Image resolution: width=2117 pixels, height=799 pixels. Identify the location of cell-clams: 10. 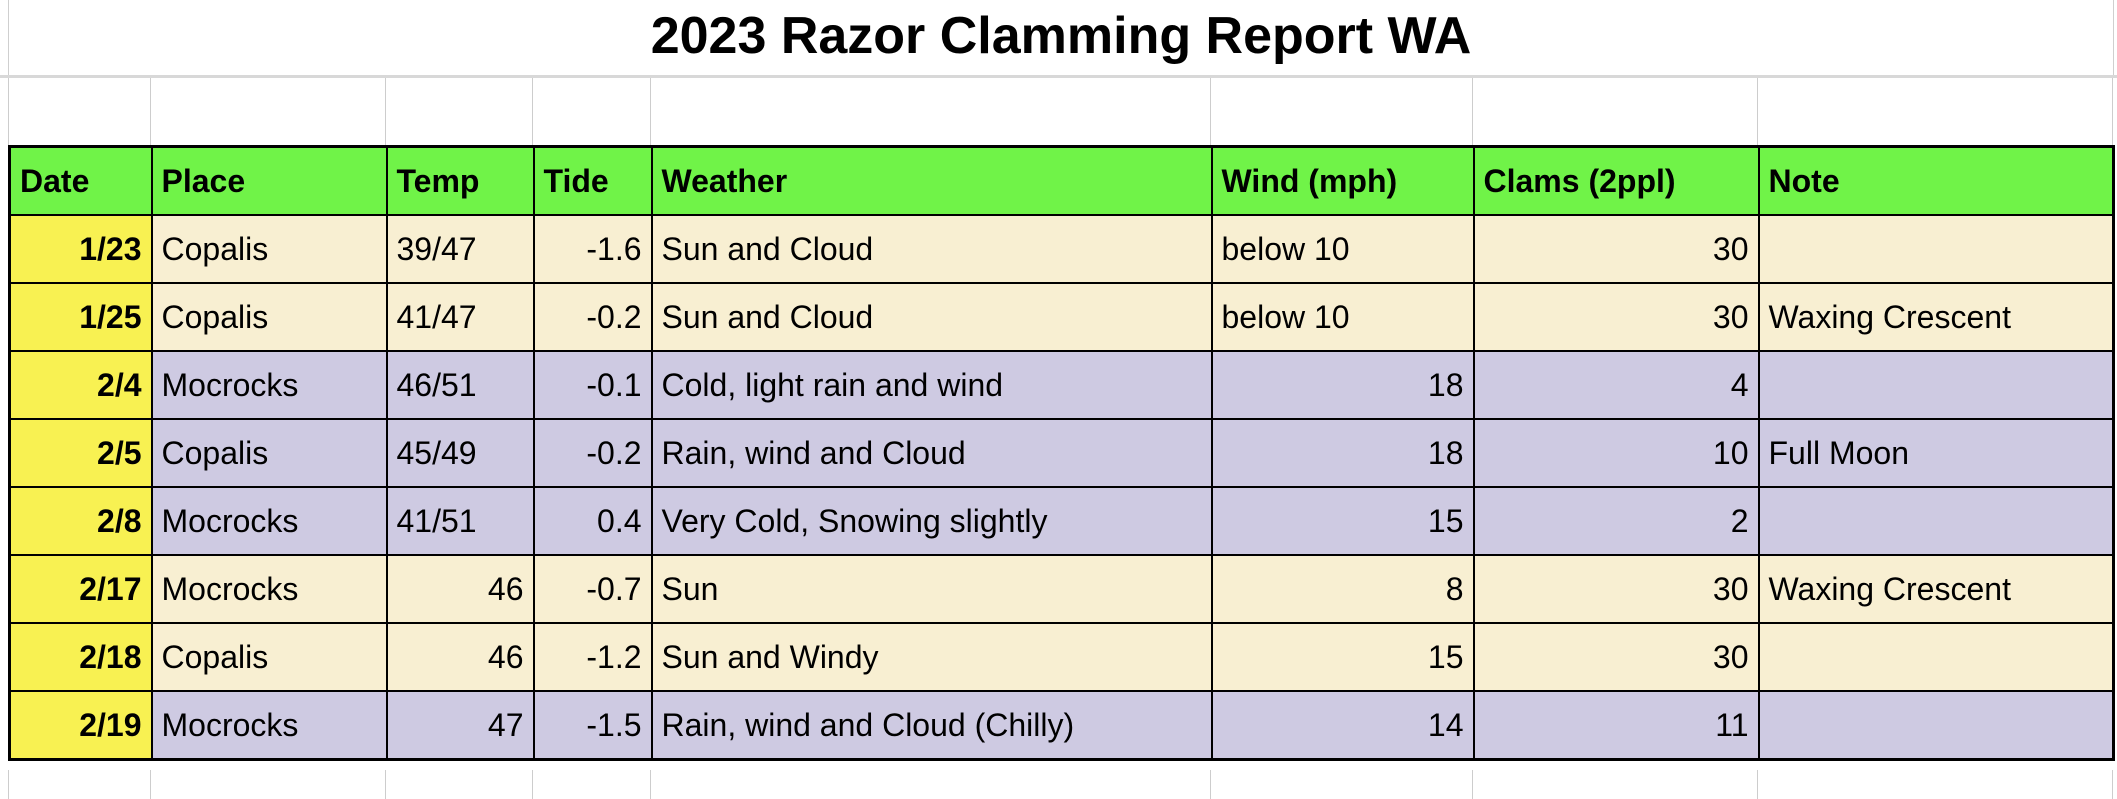
(1616, 453).